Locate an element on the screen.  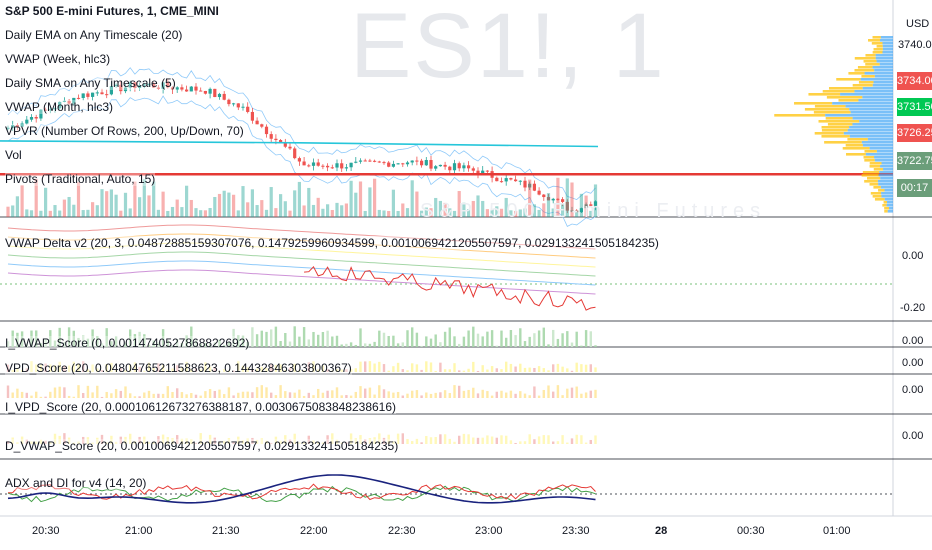
currency-label: USD is located at coordinates (918, 24).